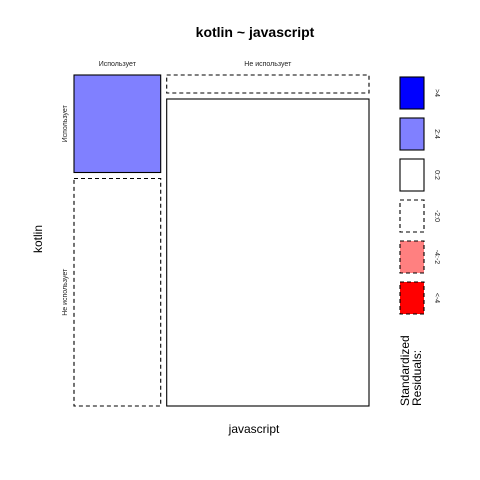 Image resolution: width=480 pixels, height=480 pixels. What do you see at coordinates (405, 370) in the screenshot?
I see `legend-title-line: Standardized` at bounding box center [405, 370].